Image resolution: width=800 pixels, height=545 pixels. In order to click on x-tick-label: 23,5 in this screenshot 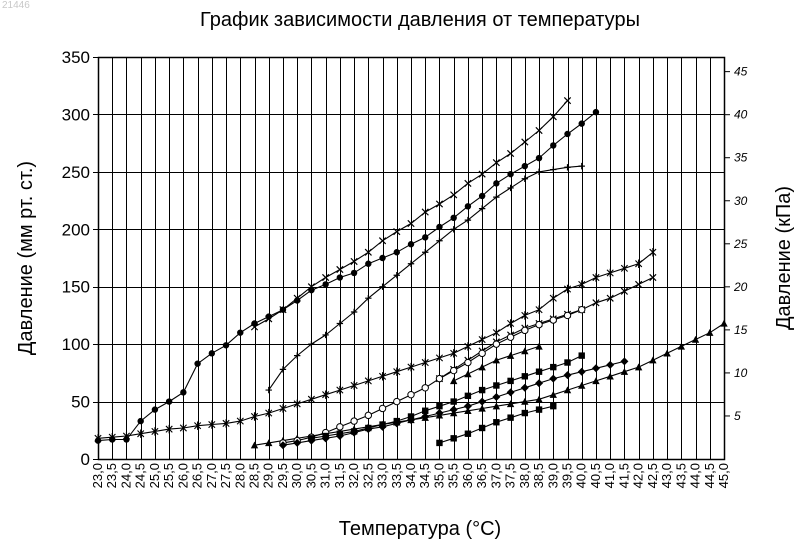, I will do `click(111, 475)`.